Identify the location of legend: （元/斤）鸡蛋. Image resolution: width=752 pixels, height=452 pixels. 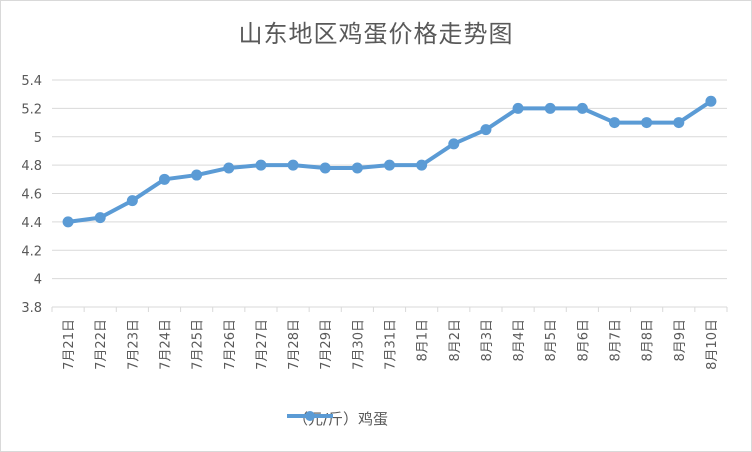
(336, 418).